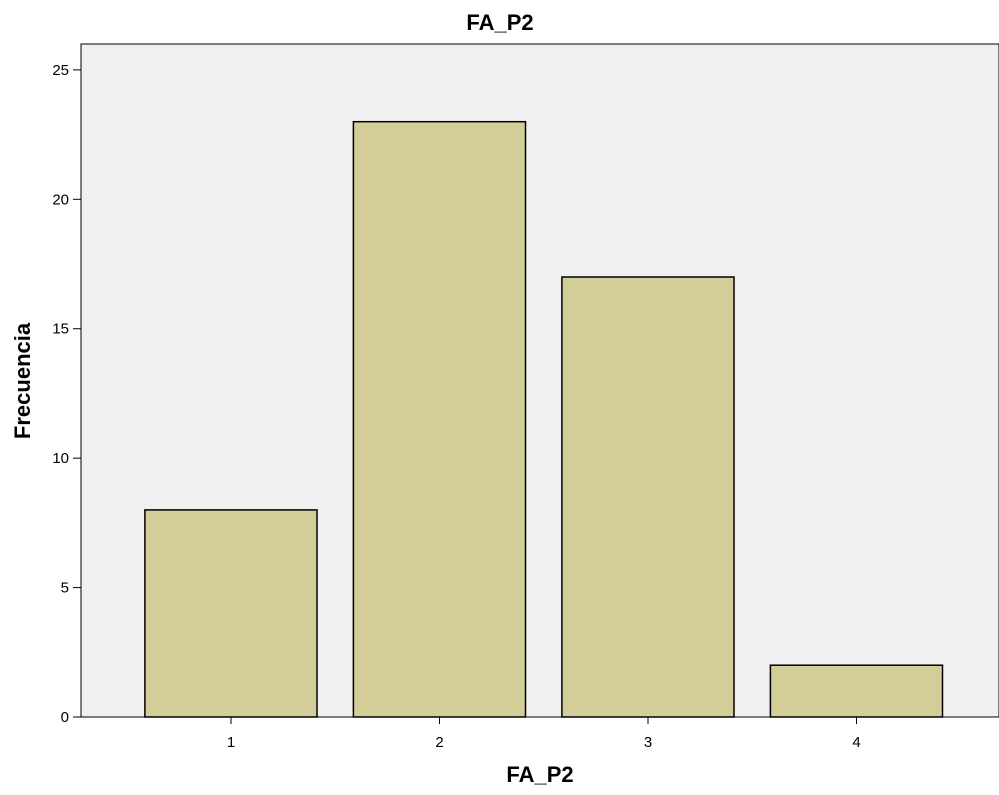 This screenshot has height=795, width=999. Describe the element at coordinates (231, 742) in the screenshot. I see `x-tick-label-1: 1` at that location.